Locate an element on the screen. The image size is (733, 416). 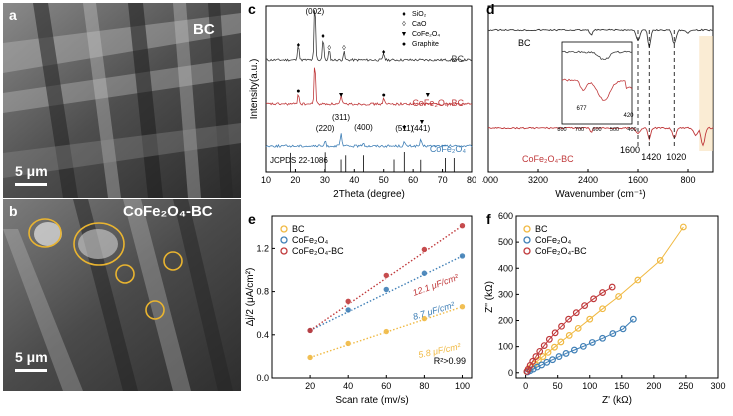
reference-label: JCPDS 22-1086 is located at coordinates (299, 160).